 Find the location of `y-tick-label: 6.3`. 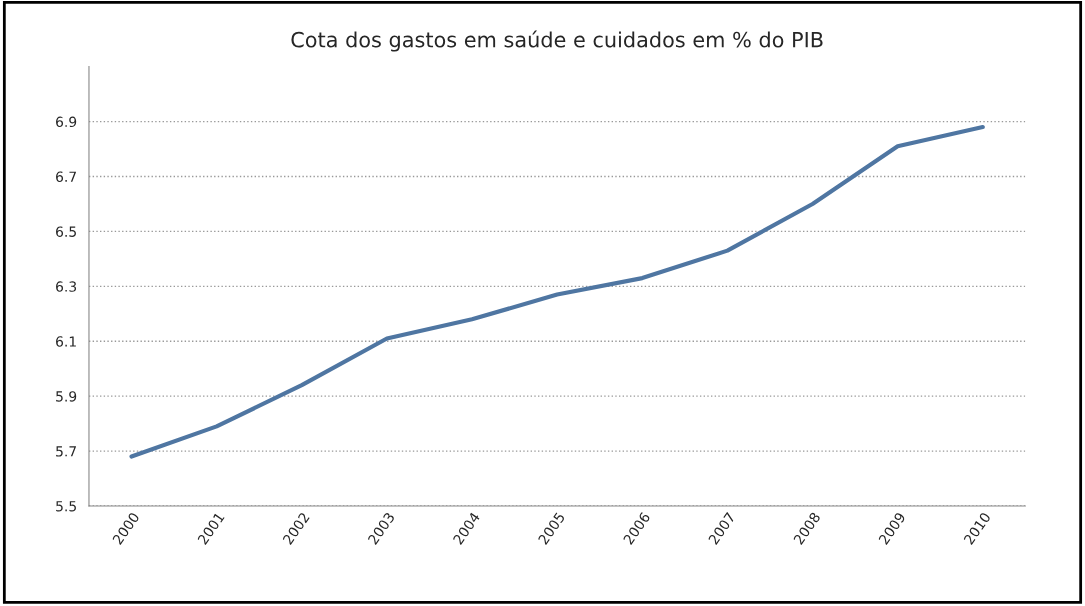

y-tick-label: 6.3 is located at coordinates (66, 286).